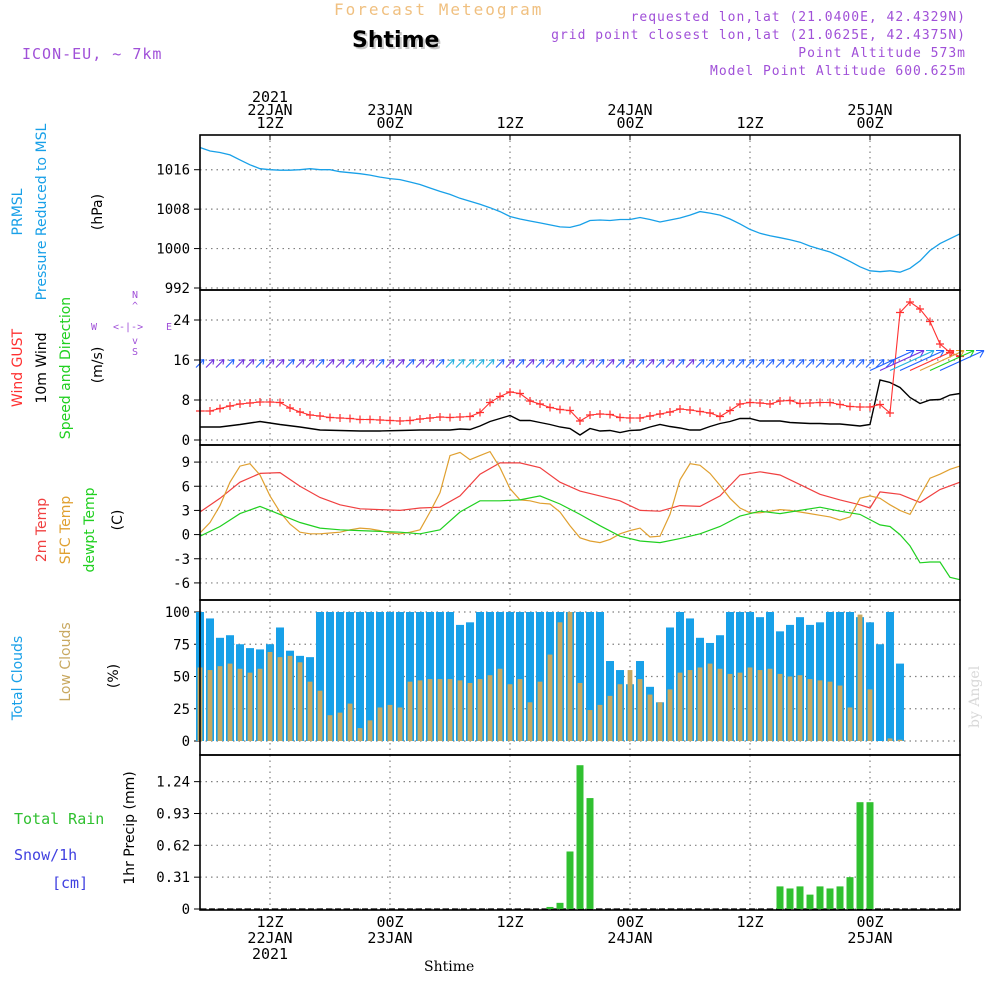  I want to click on top-time-label-67-1: 00Z, so click(869, 123).